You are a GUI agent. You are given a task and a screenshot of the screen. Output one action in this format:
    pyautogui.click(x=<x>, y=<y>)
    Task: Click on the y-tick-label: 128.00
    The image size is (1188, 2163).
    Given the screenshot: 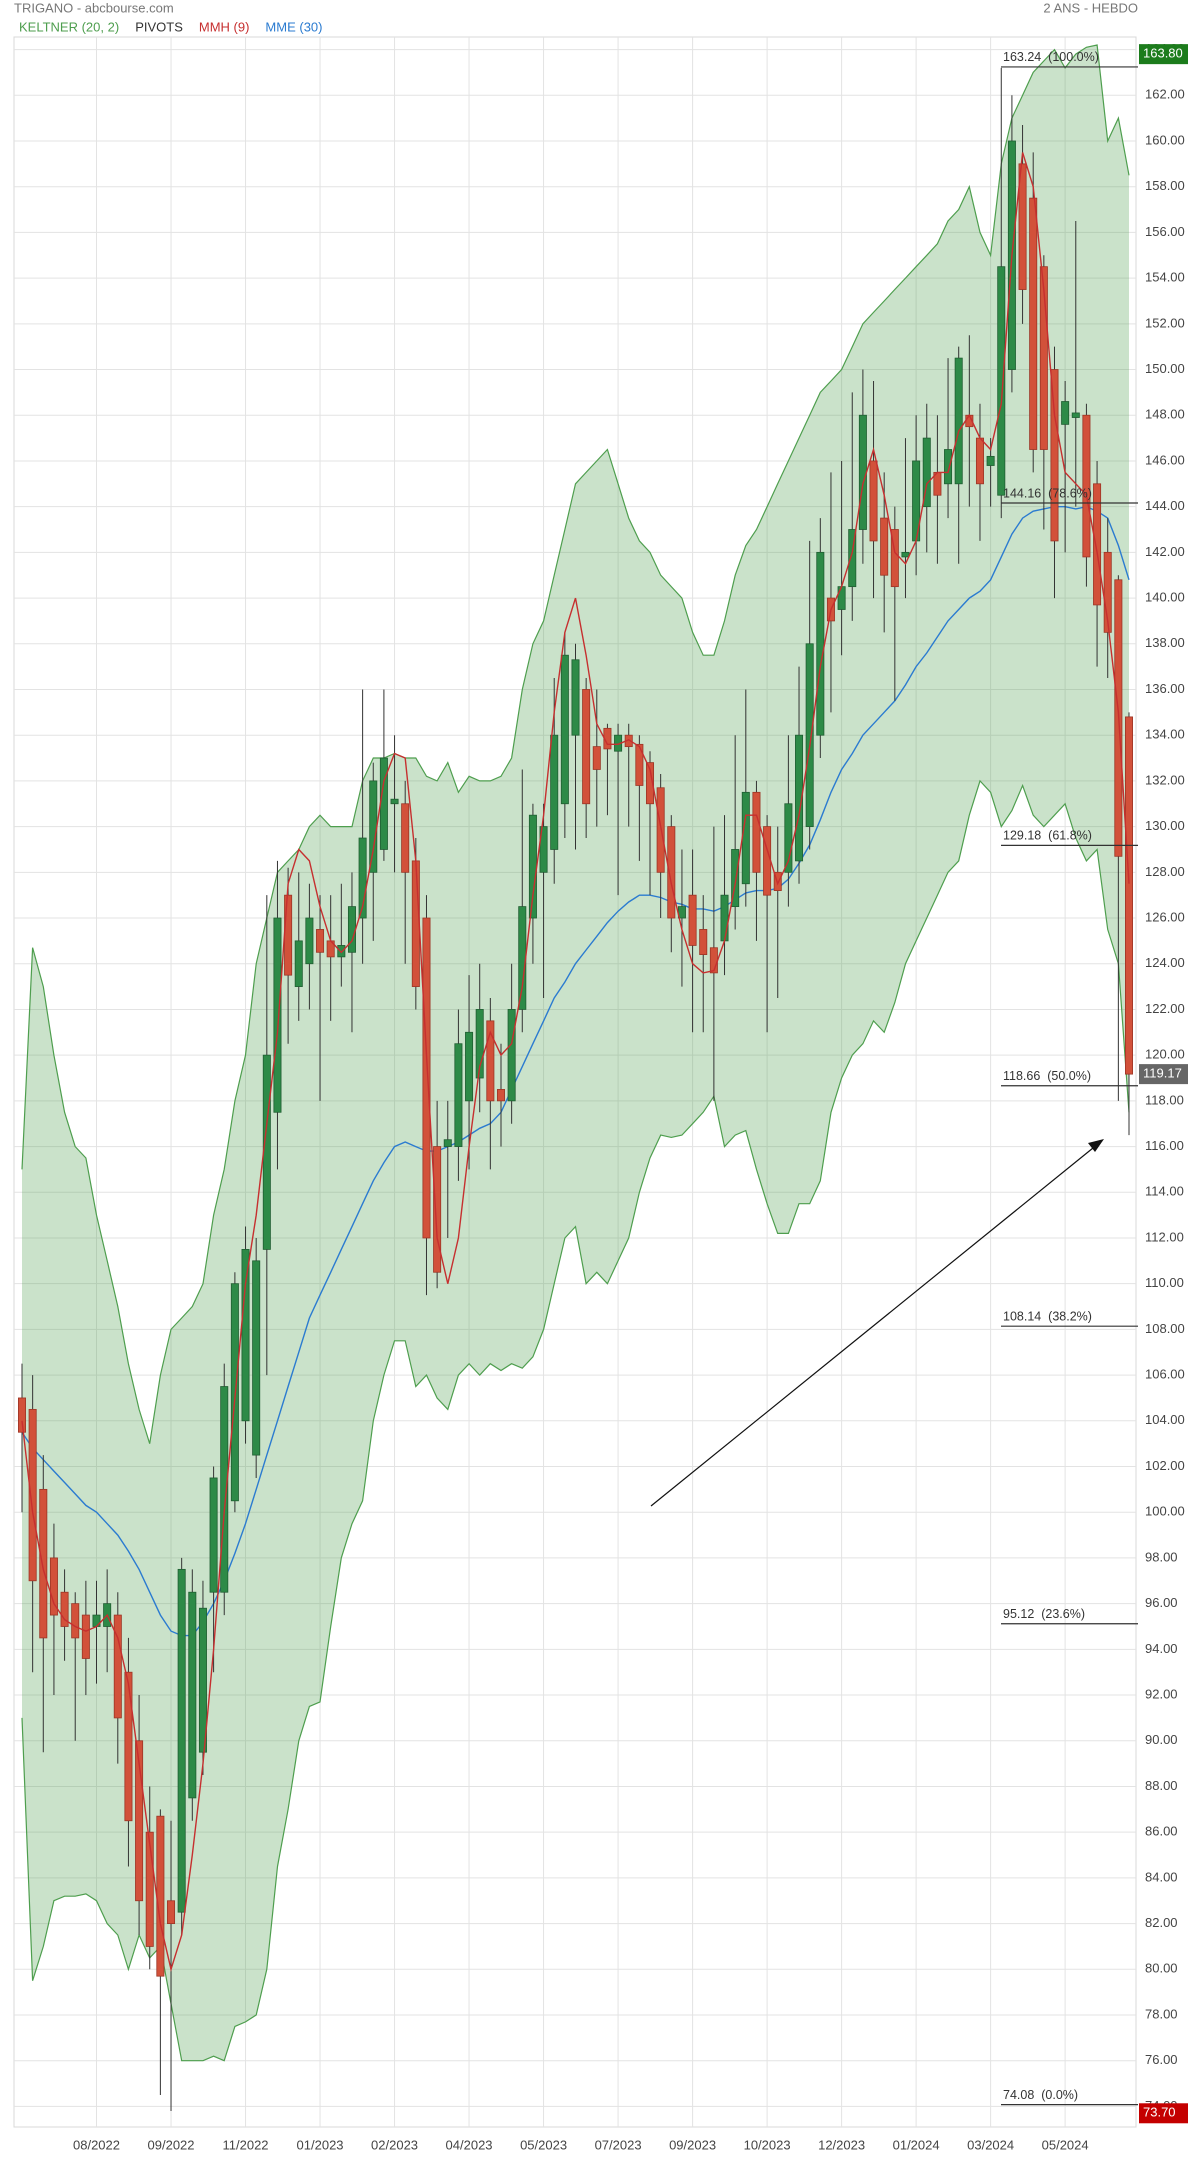 What is the action you would take?
    pyautogui.click(x=1165, y=871)
    